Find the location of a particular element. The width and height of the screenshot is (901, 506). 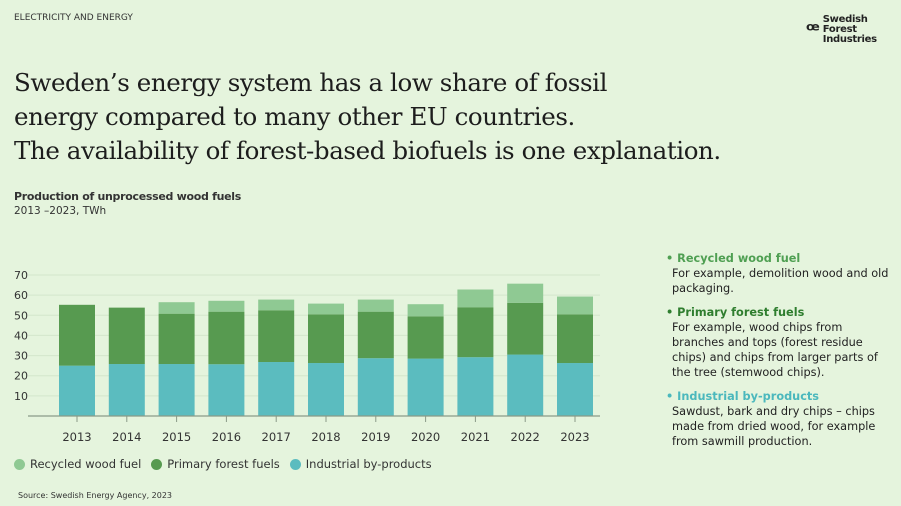

y-tick-label: 20 is located at coordinates (21, 376).